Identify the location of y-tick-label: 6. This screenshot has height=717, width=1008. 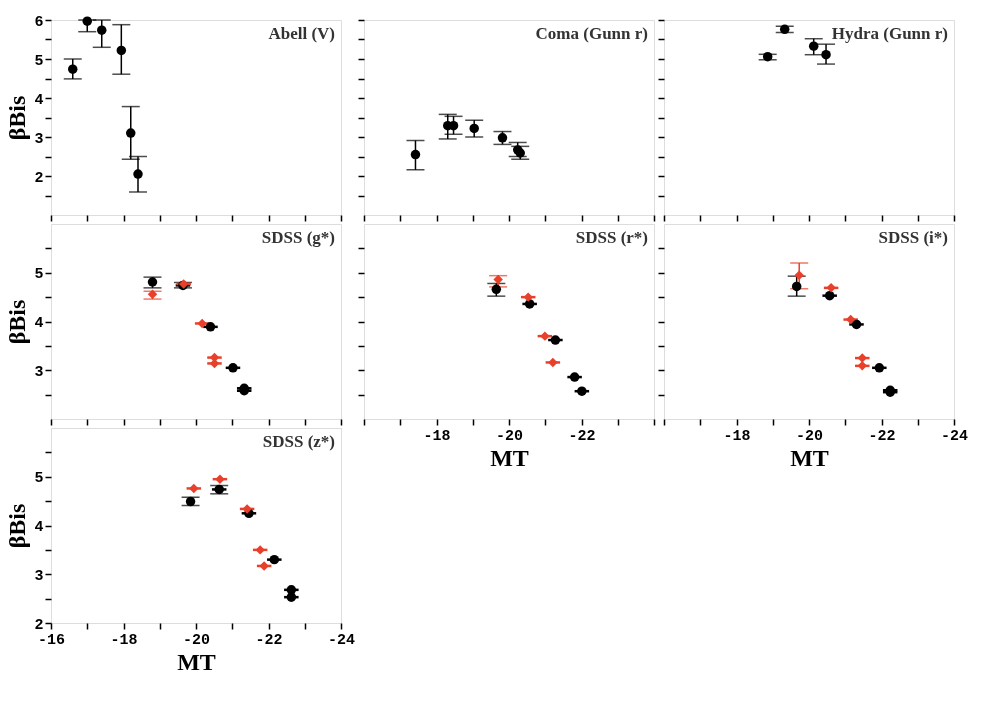
(39, 22).